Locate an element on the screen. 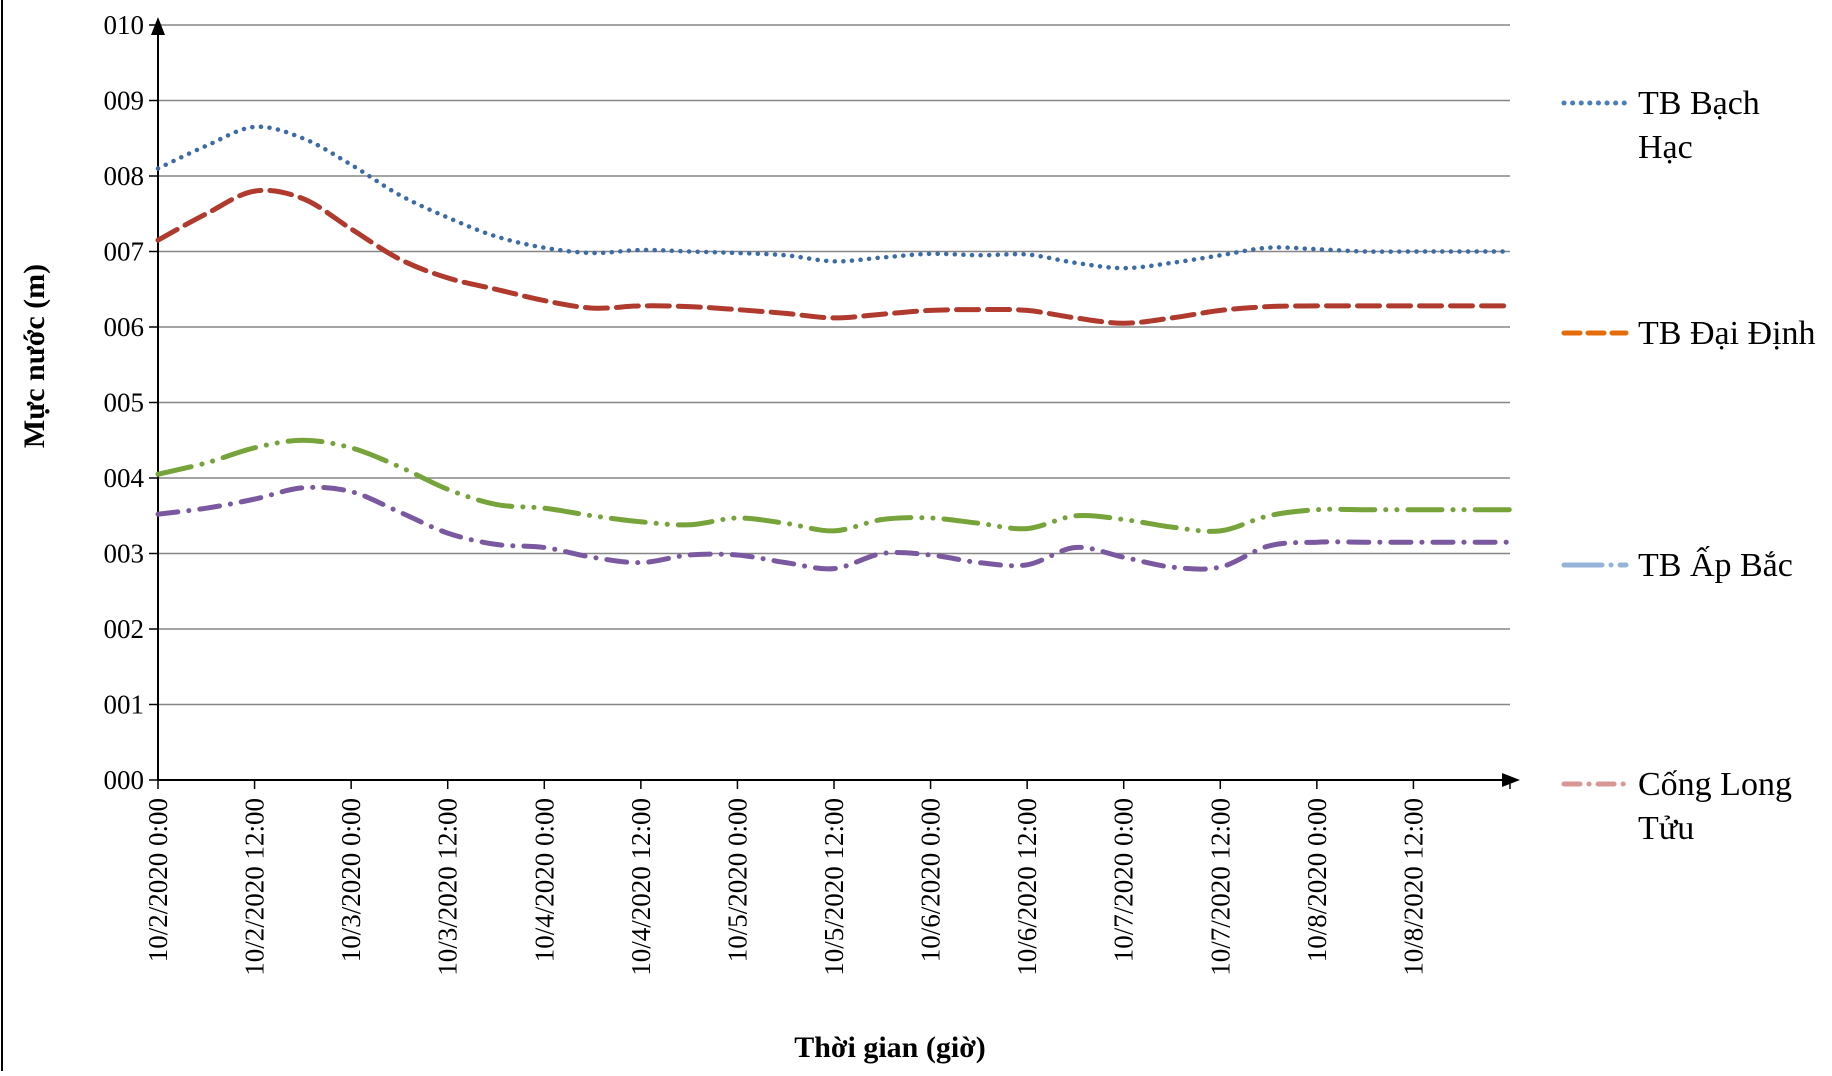  legend-item: TB Ấp Bắc is located at coordinates (1677, 565).